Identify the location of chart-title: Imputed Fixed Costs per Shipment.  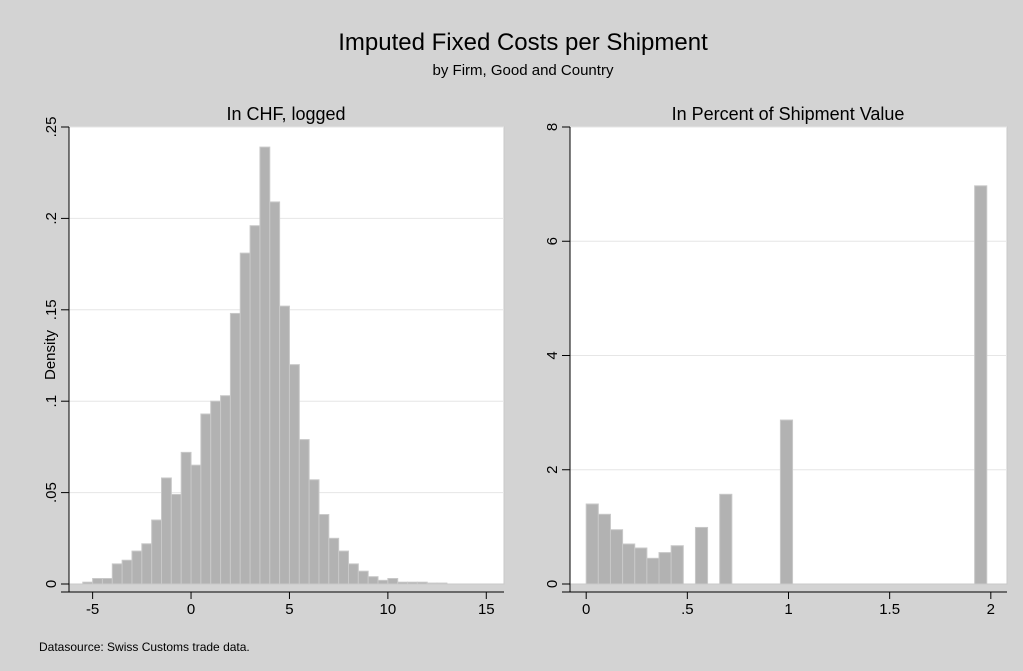
(523, 42).